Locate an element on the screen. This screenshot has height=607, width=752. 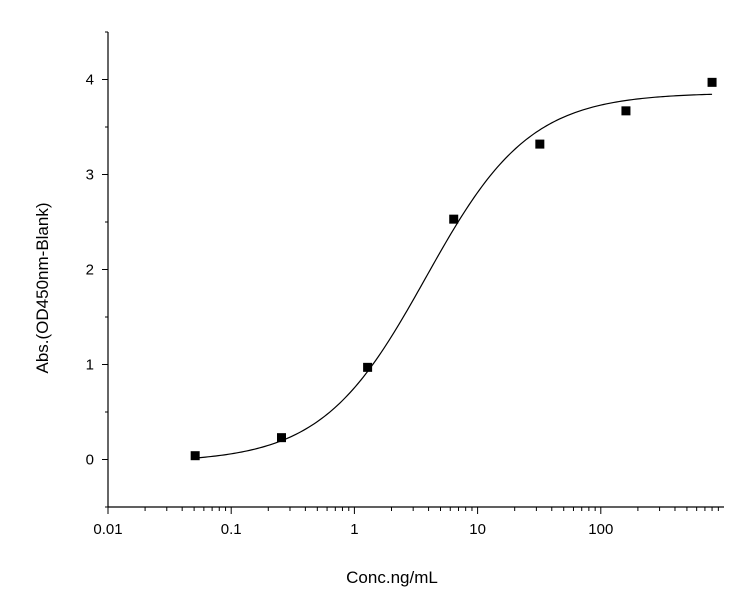
x-tick-label: 100 is located at coordinates (600, 529).